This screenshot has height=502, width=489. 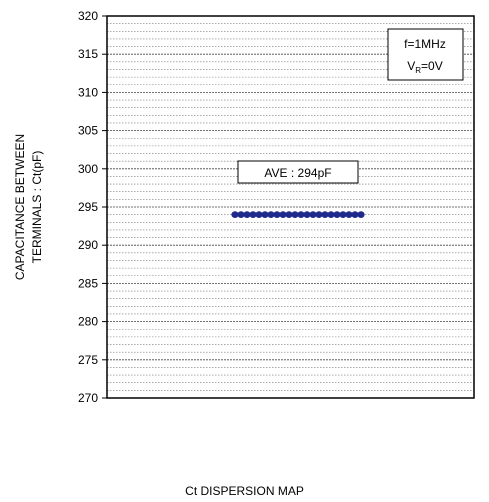 I want to click on average-label: AVE : 294pF, so click(x=297, y=173).